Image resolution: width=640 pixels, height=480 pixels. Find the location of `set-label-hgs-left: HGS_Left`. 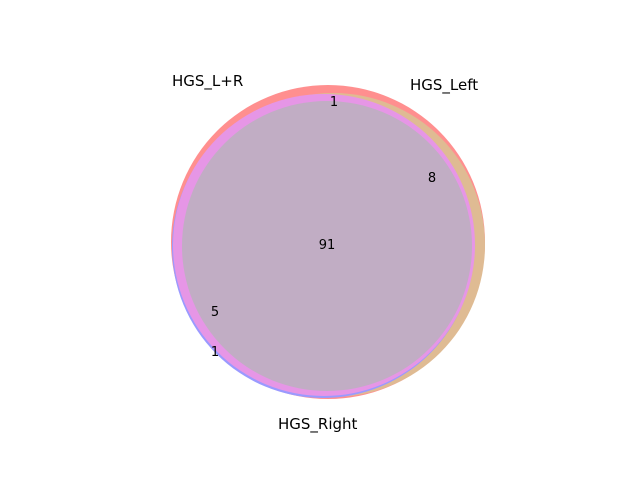

set-label-hgs-left: HGS_Left is located at coordinates (444, 85).